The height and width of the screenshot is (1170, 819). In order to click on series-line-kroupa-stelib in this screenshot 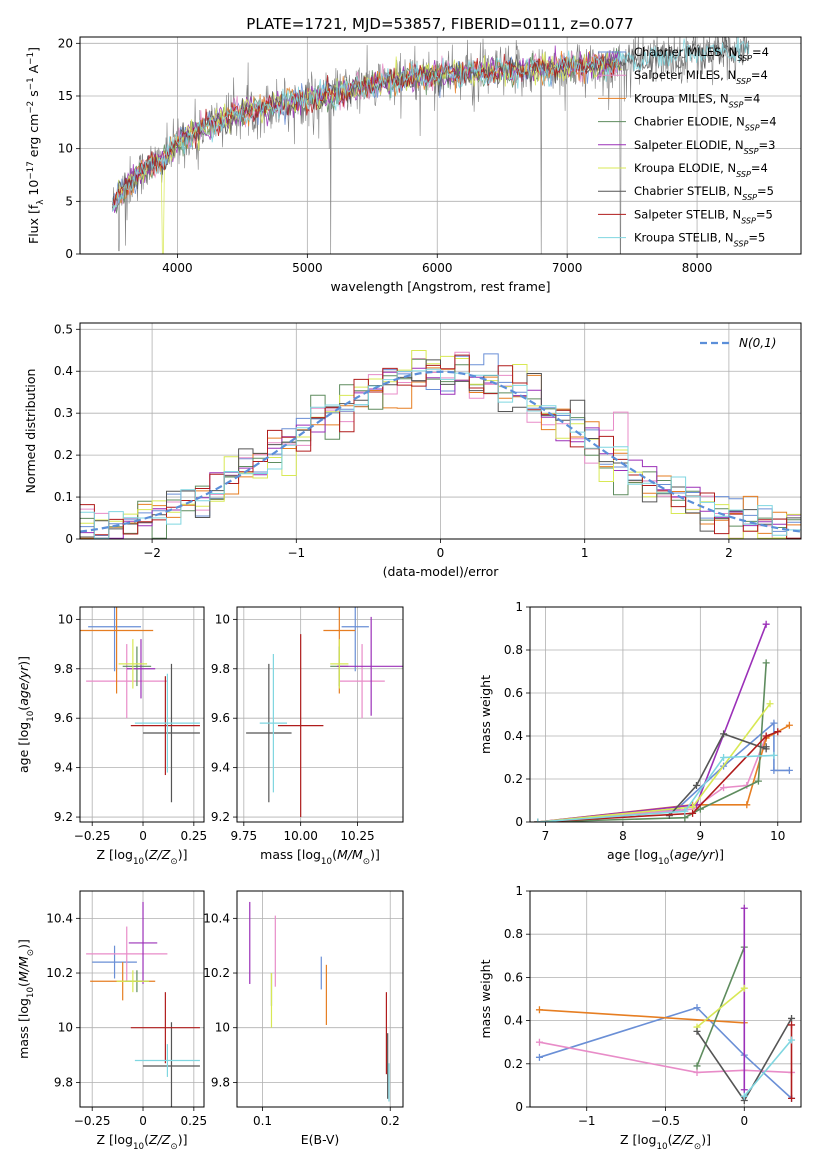, I will do `click(768, 1068)`.